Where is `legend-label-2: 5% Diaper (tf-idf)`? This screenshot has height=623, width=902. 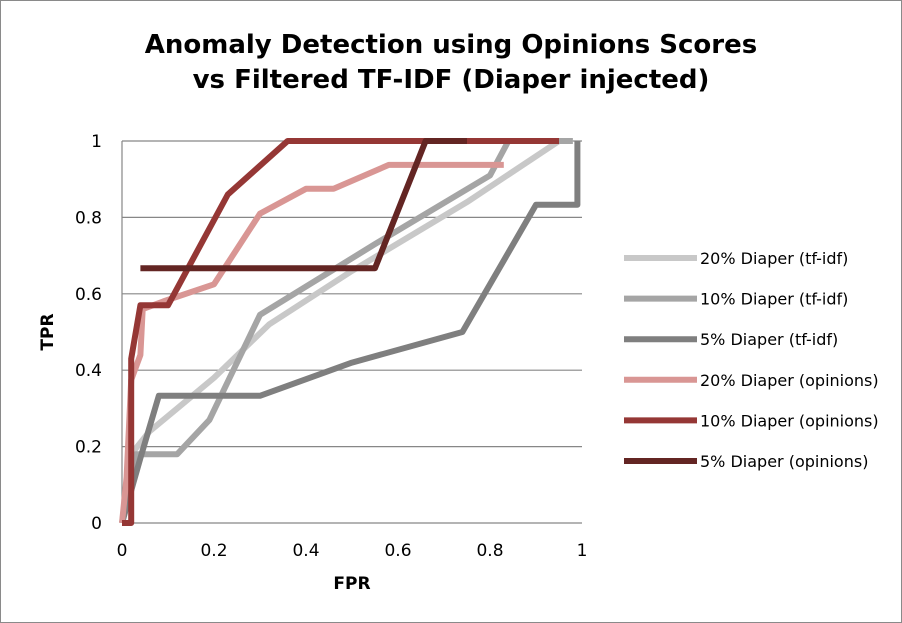 legend-label-2: 5% Diaper (tf-idf) is located at coordinates (769, 339).